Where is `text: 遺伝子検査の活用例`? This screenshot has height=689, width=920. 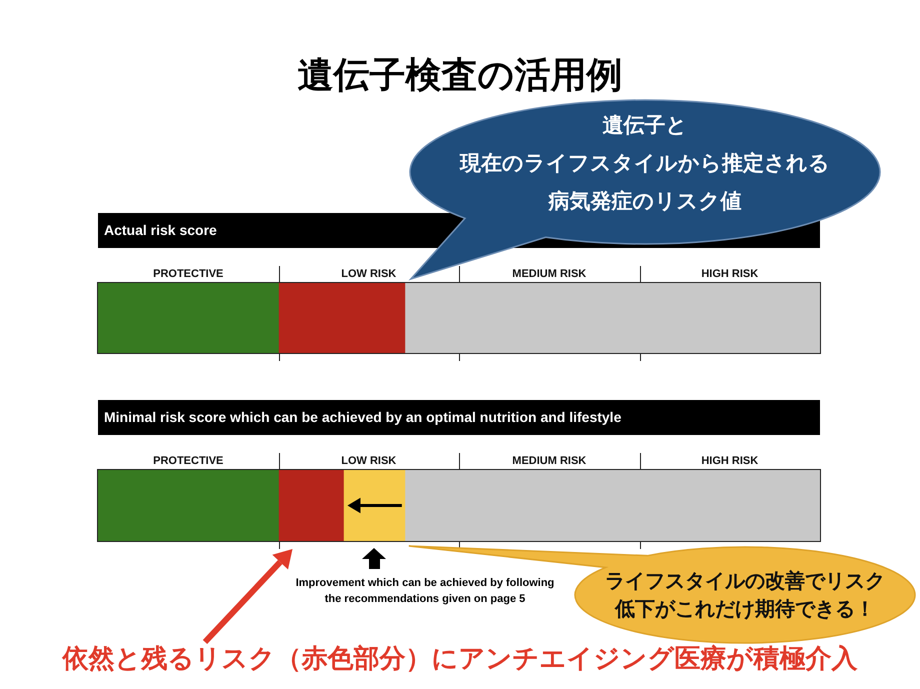 text: 遺伝子検査の活用例 is located at coordinates (460, 75).